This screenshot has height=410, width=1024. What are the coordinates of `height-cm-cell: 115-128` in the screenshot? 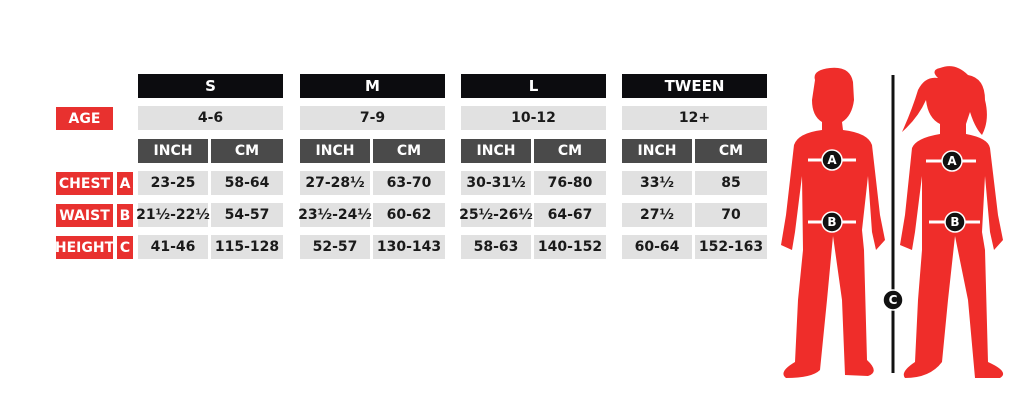 It's located at (247, 247).